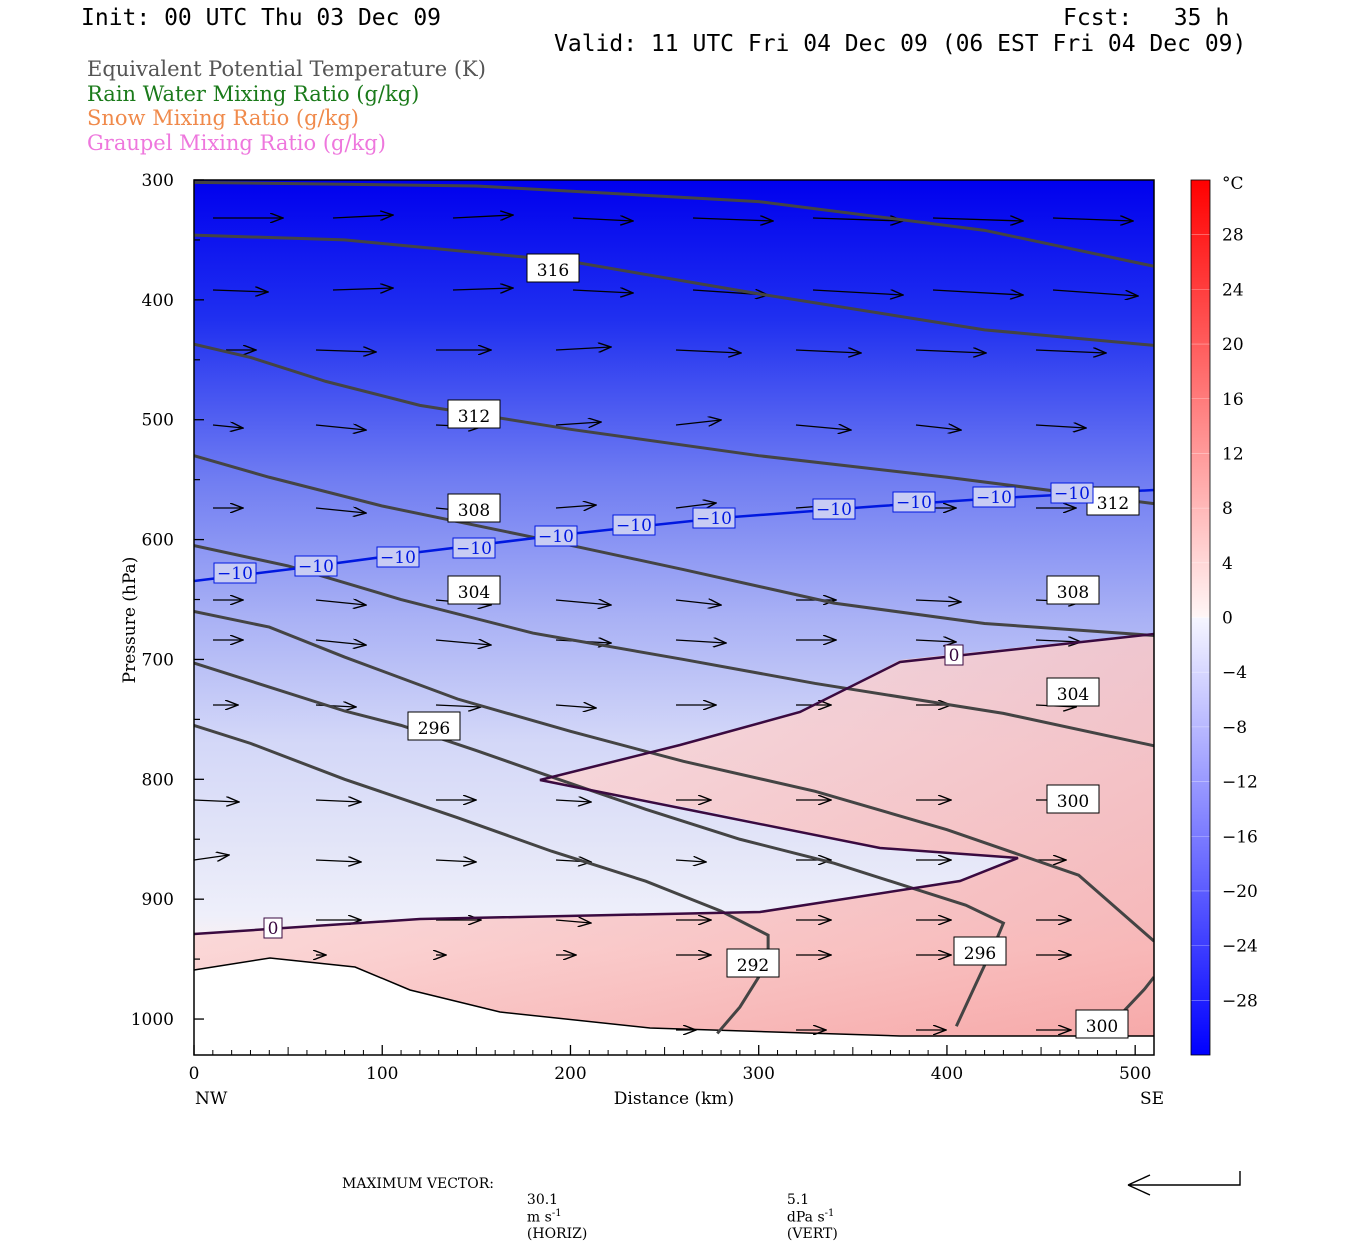  What do you see at coordinates (1227, 509) in the screenshot?
I see `colorbar-label: 8` at bounding box center [1227, 509].